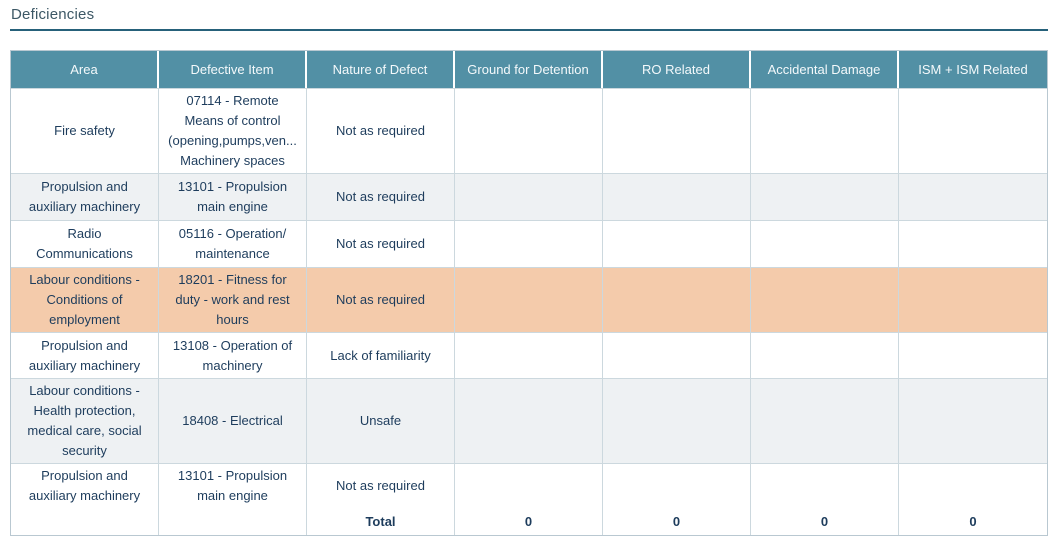 The image size is (1058, 536). What do you see at coordinates (381, 69) in the screenshot?
I see `column-header-nature-of-defect: Nature of Defect` at bounding box center [381, 69].